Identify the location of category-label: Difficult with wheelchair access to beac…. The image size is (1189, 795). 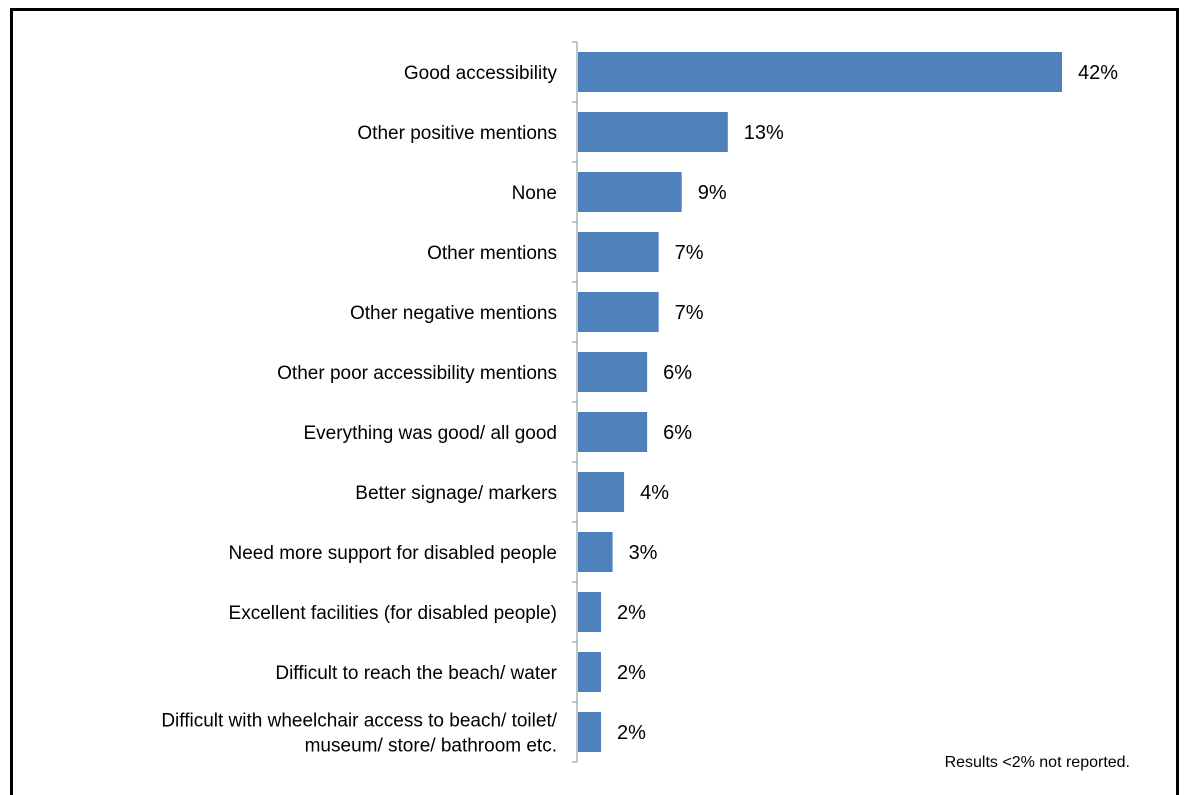
(359, 734).